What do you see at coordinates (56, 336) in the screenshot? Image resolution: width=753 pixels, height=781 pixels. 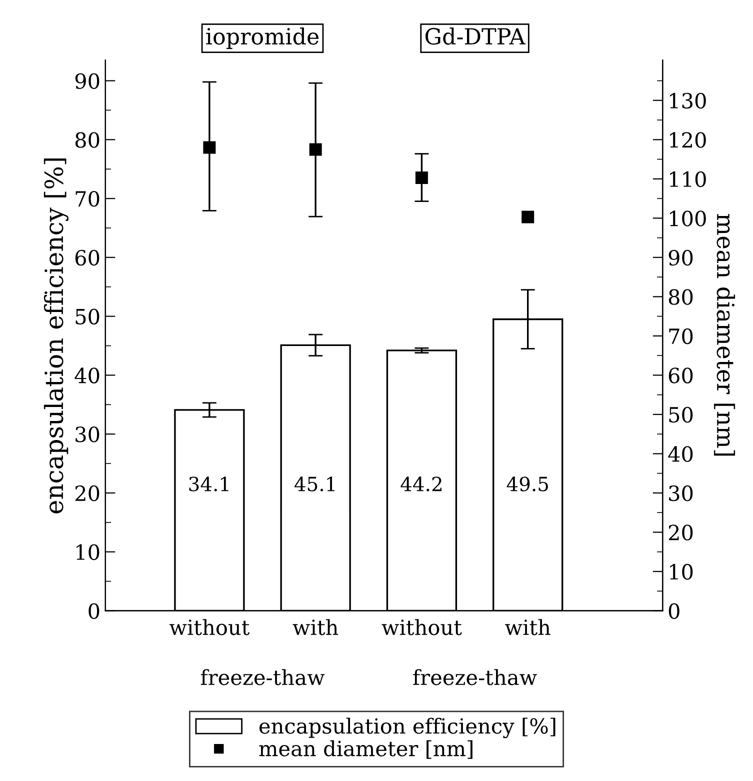 I see `y-axis-title: encapsulation efficiency [%]` at bounding box center [56, 336].